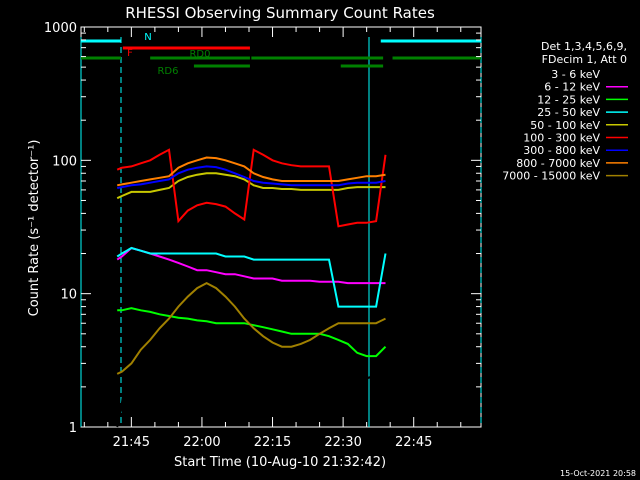 The width and height of the screenshot is (640, 480). Describe the element at coordinates (568, 99) in the screenshot. I see `legend-entry-2: 12 - 25 keV` at that location.